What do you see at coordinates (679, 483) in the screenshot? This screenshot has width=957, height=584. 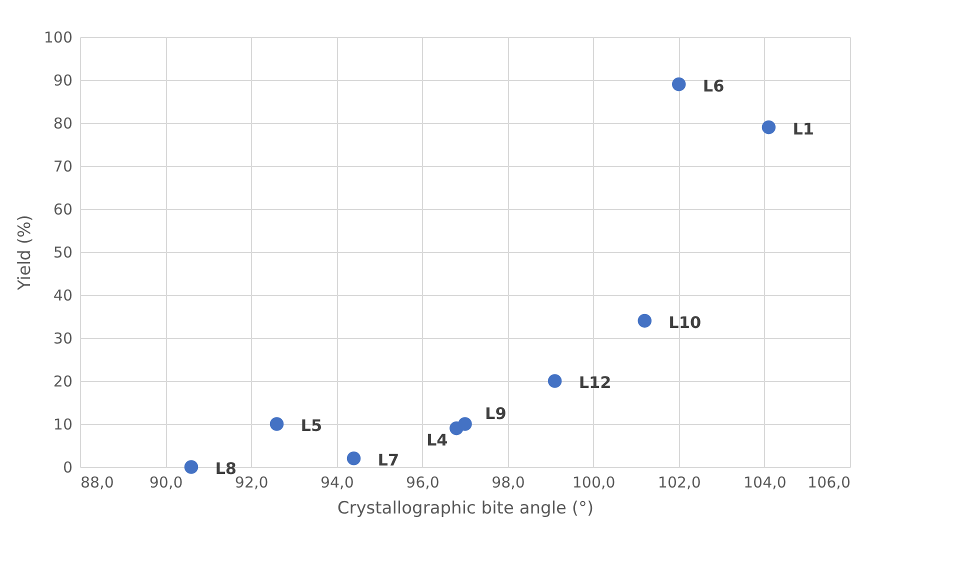 I see `x-tick-label: 102,0` at bounding box center [679, 483].